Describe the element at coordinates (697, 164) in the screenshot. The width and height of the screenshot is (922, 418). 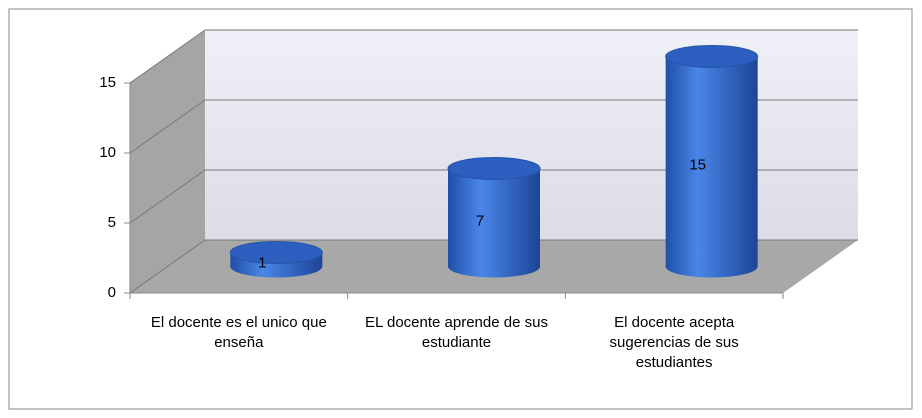
I see `value-label: 15` at that location.